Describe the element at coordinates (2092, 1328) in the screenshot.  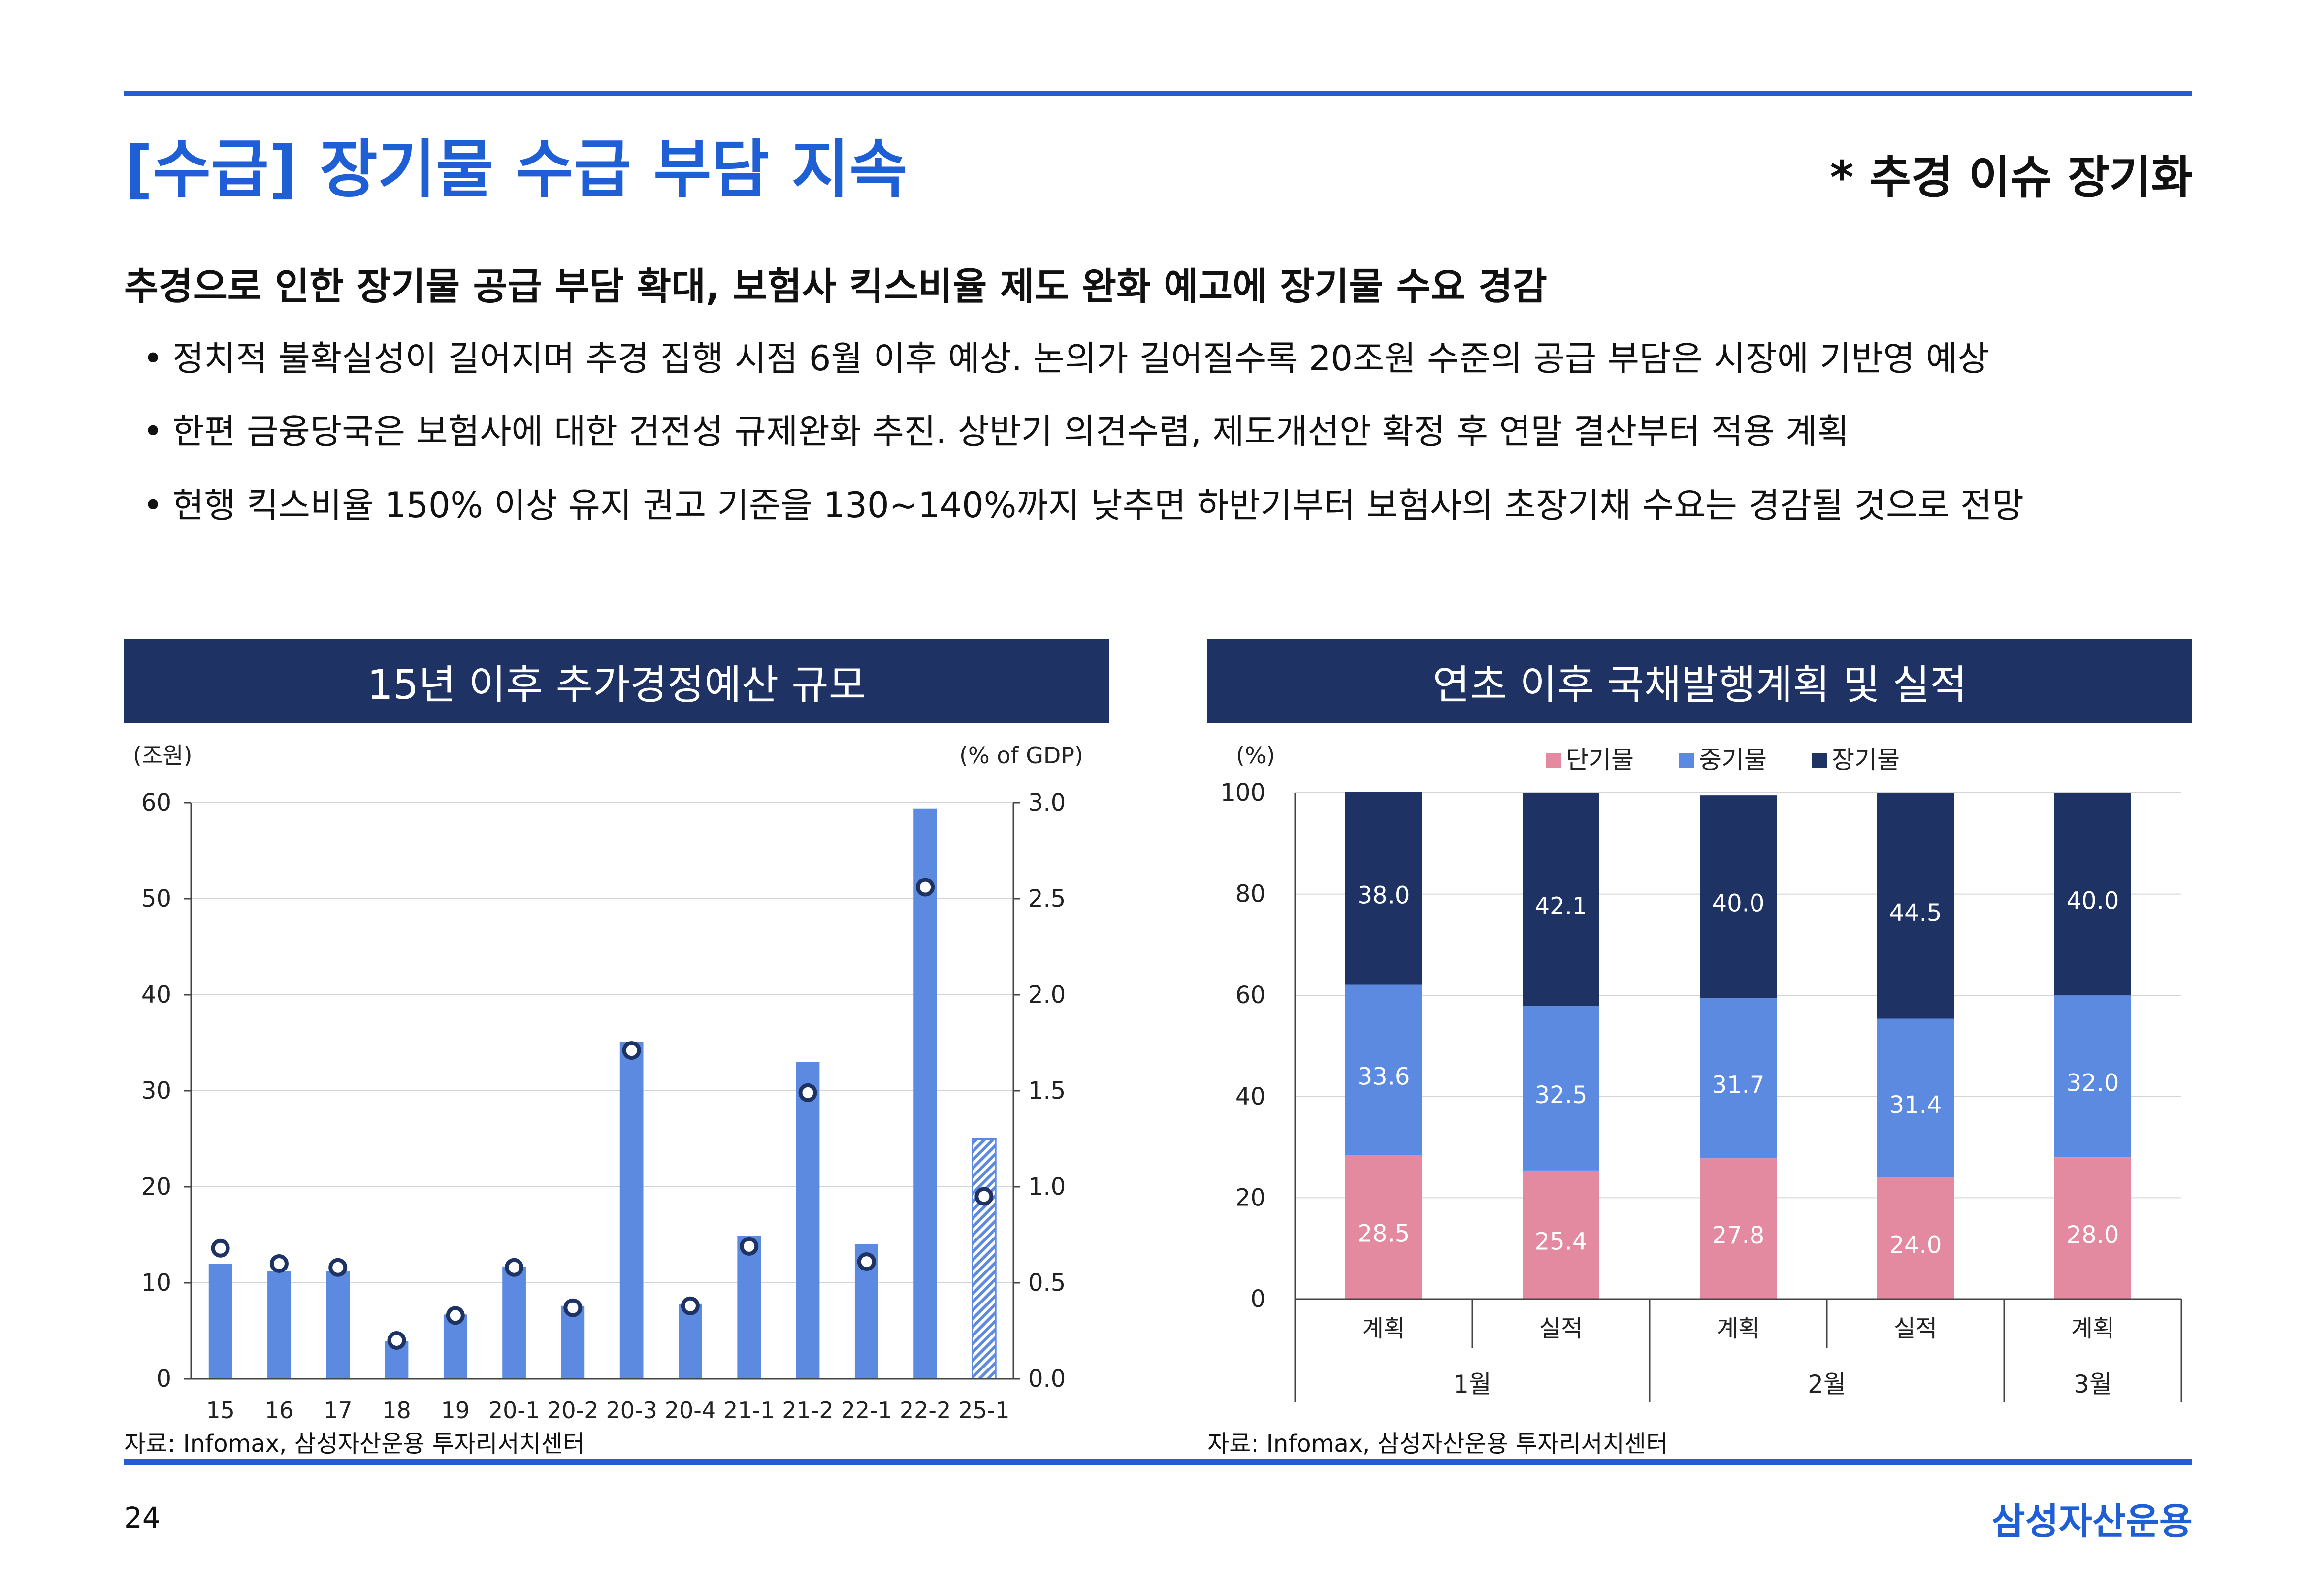
I see `x-tick-label: 계획` at that location.